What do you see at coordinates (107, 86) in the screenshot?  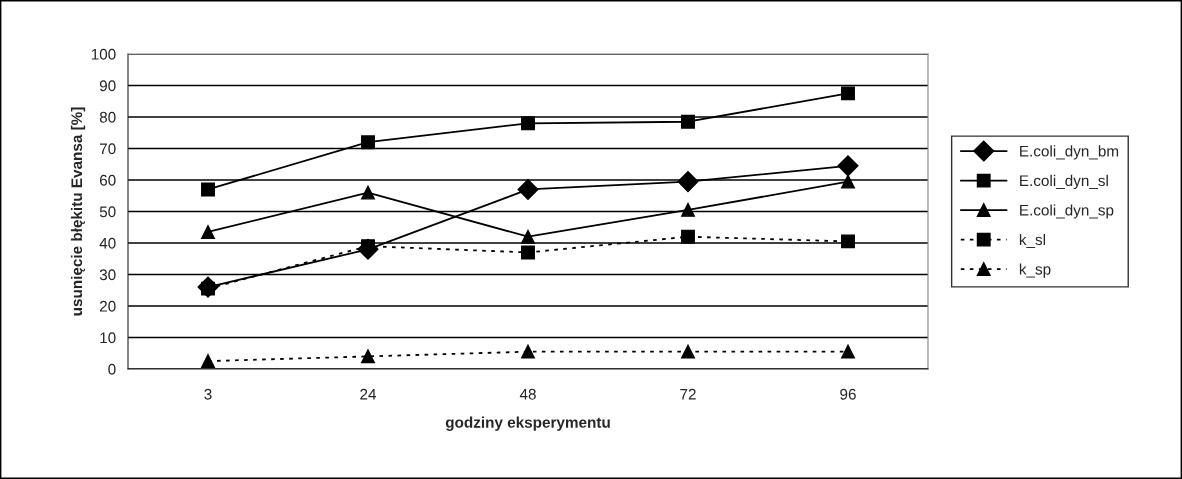 I see `y-tick-label: 90` at bounding box center [107, 86].